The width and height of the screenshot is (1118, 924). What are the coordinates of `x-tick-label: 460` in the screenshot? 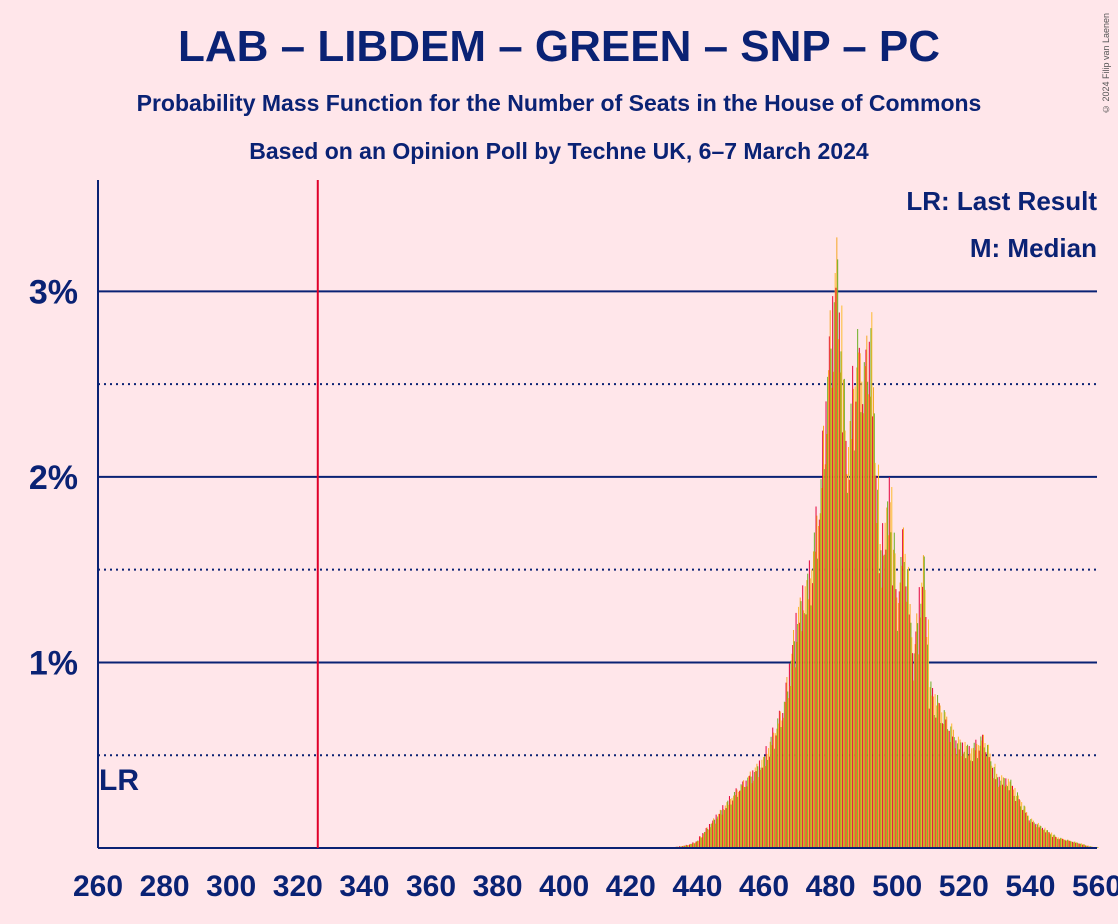 It's located at (764, 886).